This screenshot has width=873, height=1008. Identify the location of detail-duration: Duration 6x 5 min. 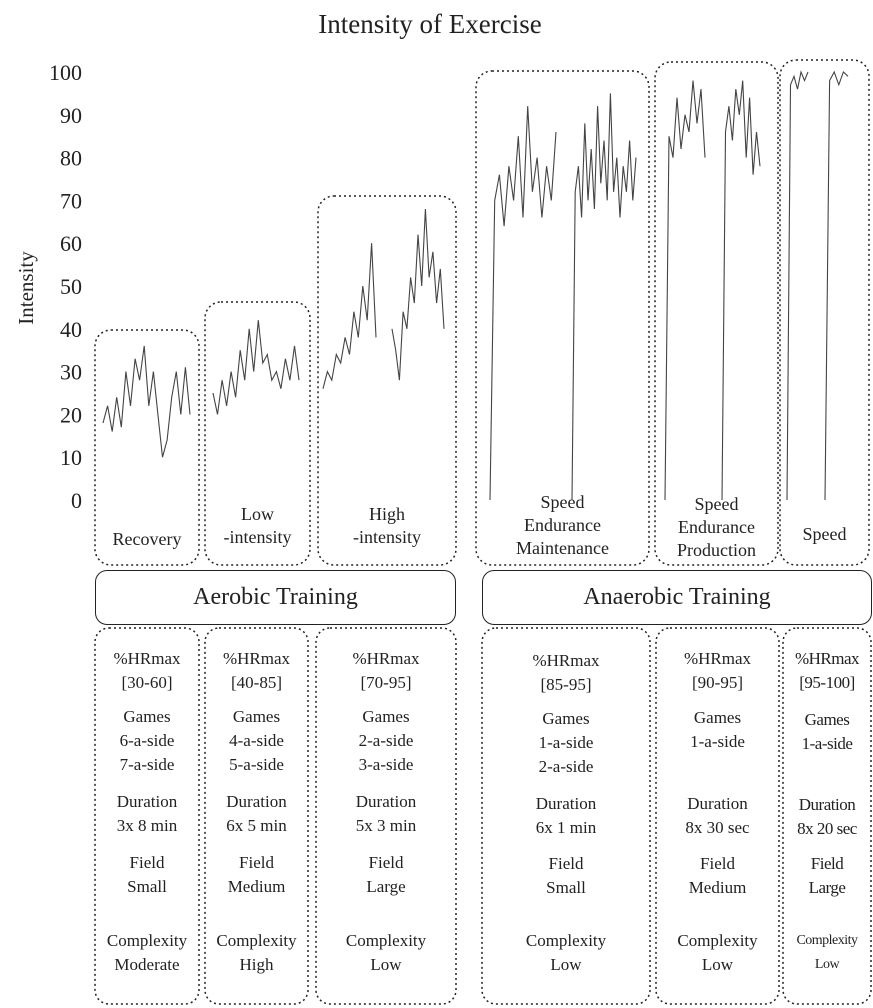
(256, 813).